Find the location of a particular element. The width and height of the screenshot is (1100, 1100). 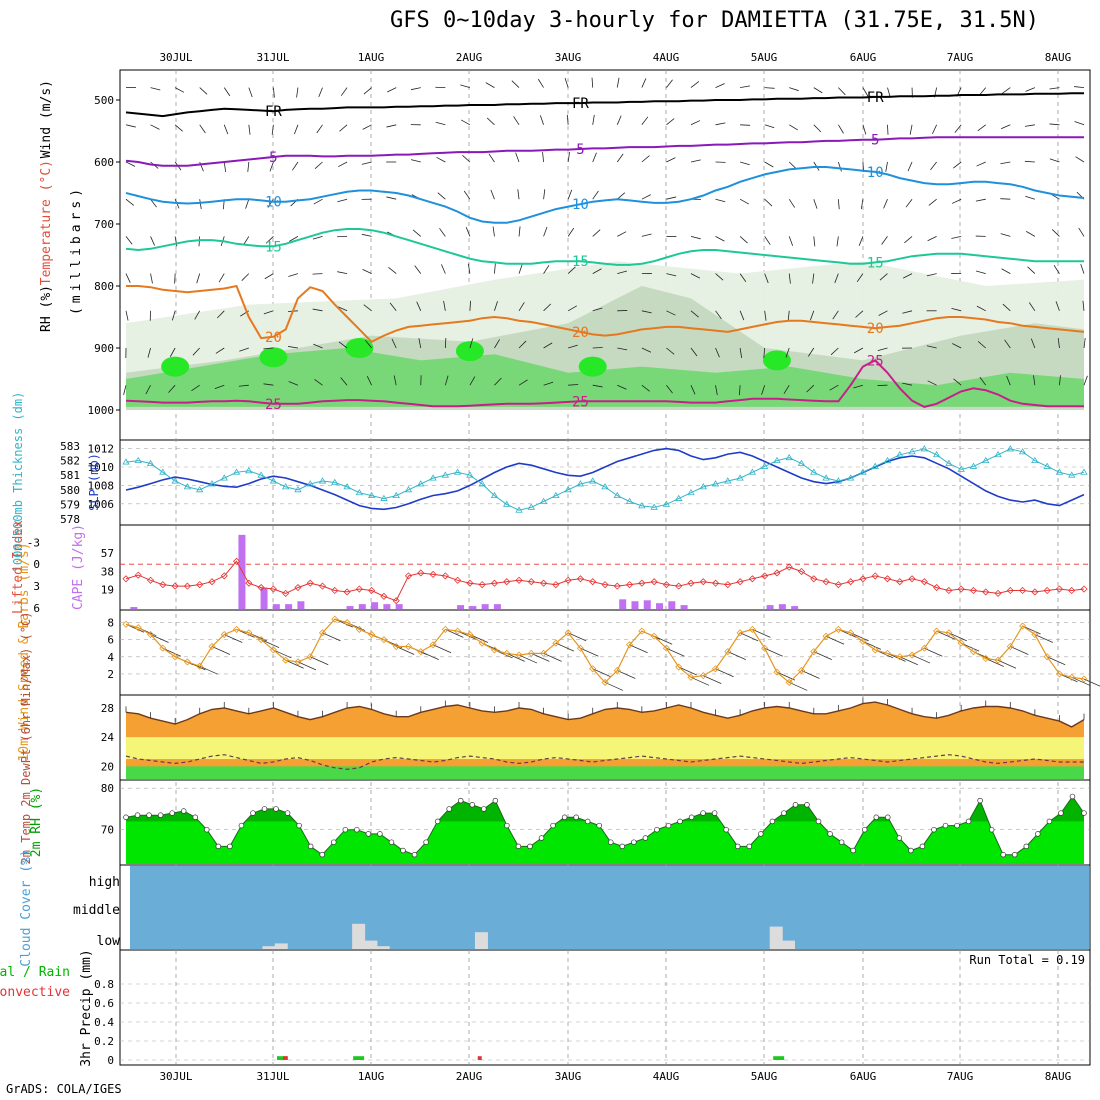

pressure-tick-label: 600 is located at coordinates (104, 162).